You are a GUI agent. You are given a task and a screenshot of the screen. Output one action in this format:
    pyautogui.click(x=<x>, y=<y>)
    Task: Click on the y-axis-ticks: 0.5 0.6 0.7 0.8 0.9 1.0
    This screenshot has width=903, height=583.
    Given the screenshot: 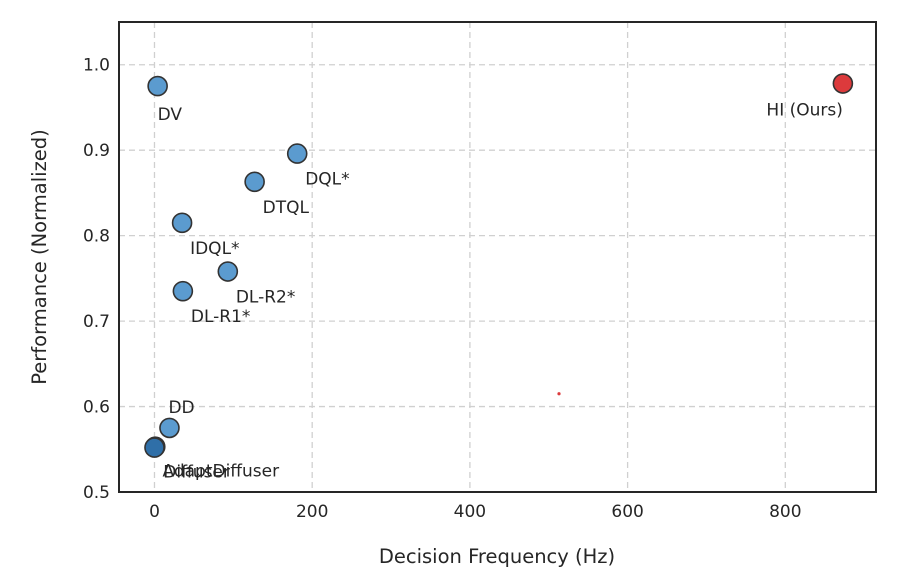 What is the action you would take?
    pyautogui.click(x=96, y=279)
    